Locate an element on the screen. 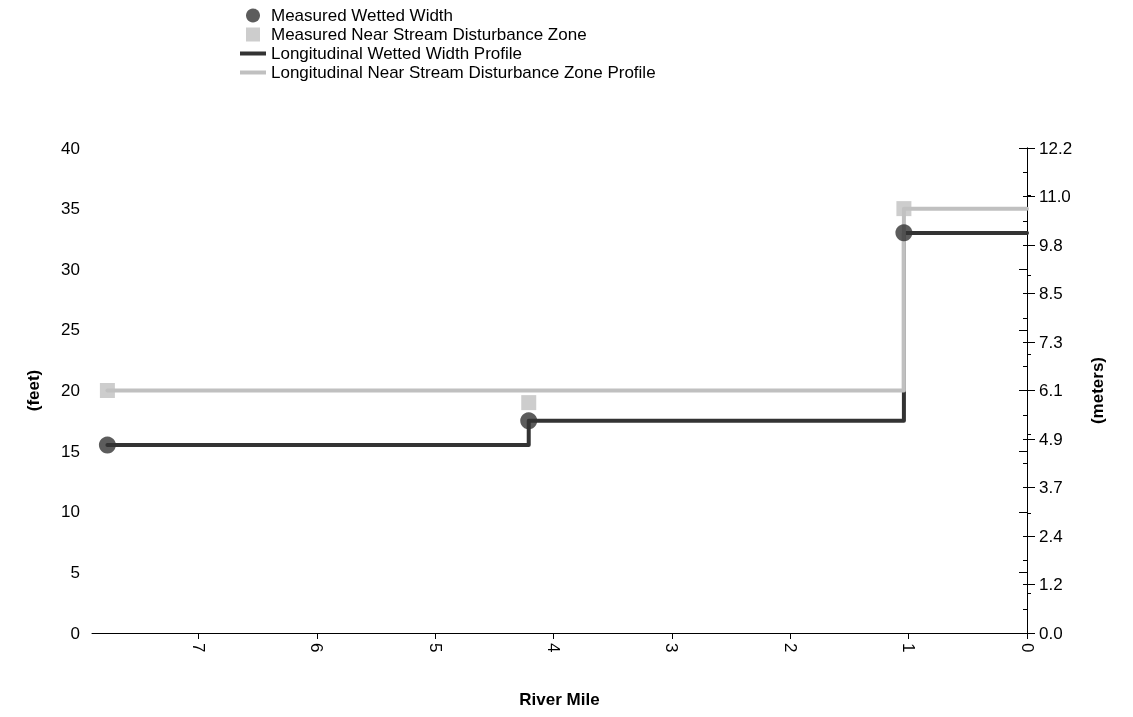  y2-tick-label: 8.5 is located at coordinates (1051, 293).